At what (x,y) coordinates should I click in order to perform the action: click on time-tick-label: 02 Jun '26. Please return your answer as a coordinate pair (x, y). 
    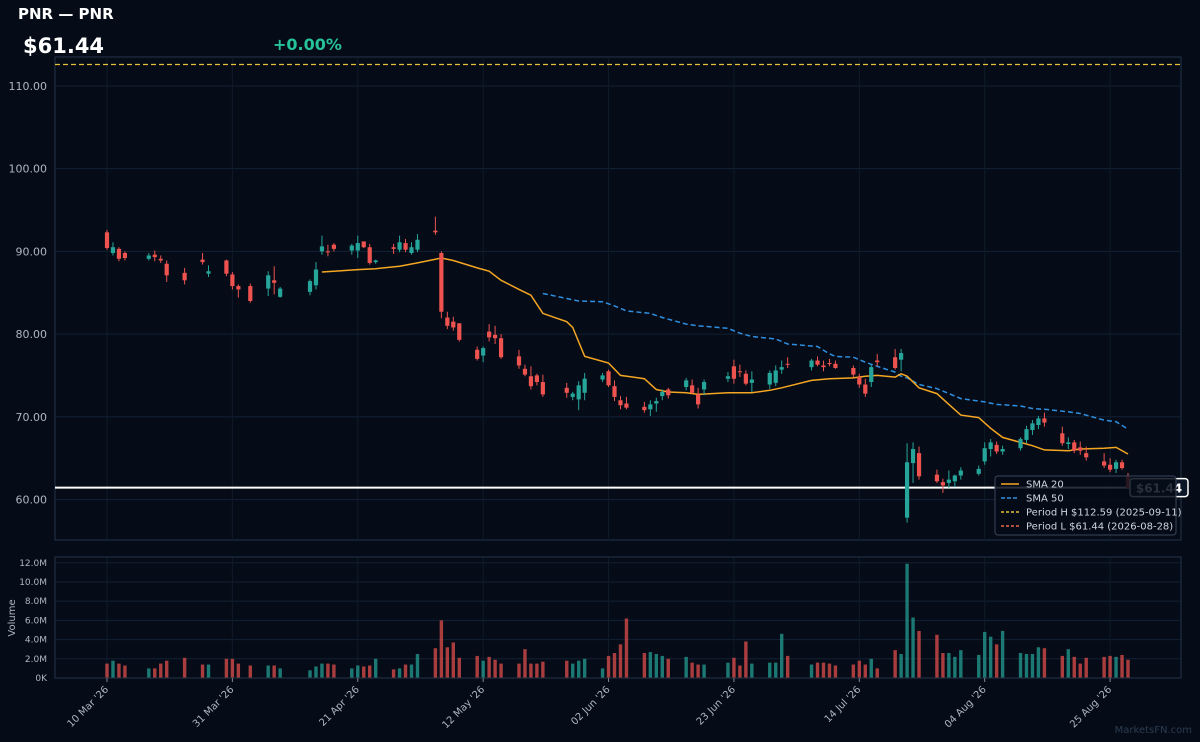
    Looking at the image, I should click on (590, 705).